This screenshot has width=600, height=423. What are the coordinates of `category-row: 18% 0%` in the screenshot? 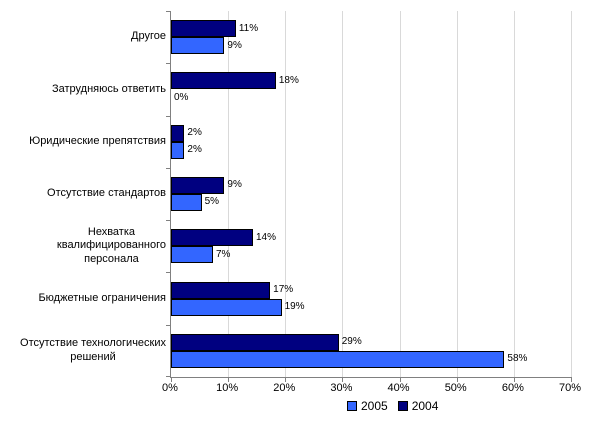 It's located at (371, 89).